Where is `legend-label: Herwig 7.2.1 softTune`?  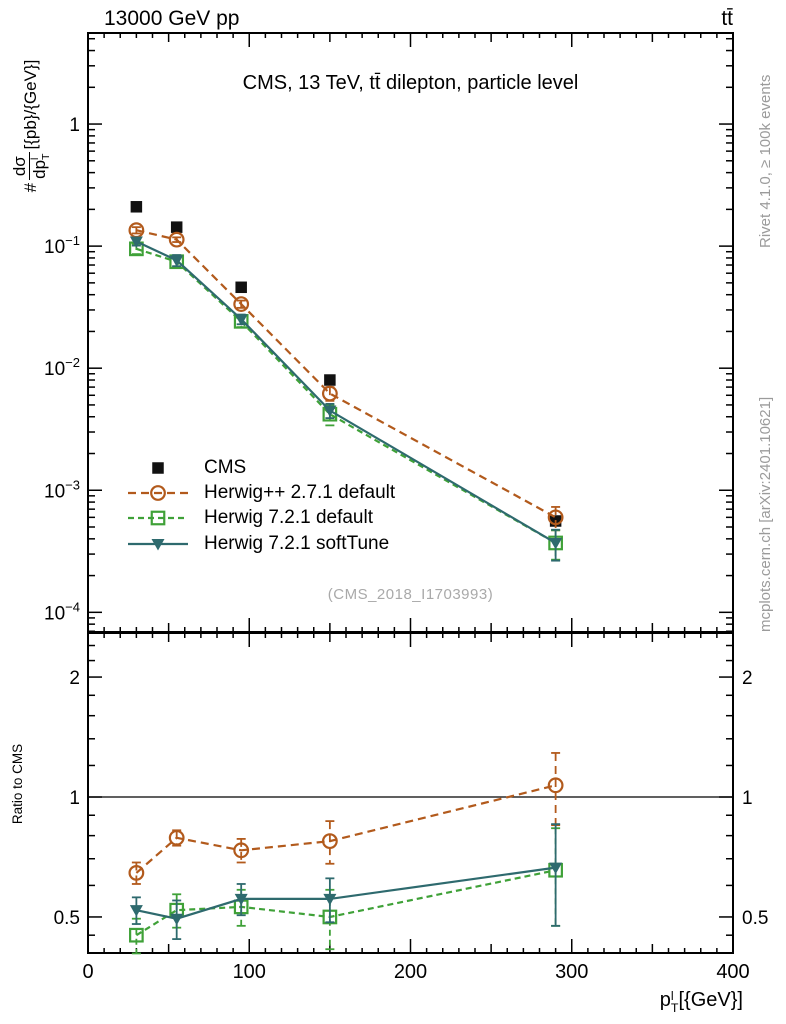 legend-label: Herwig 7.2.1 softTune is located at coordinates (297, 543).